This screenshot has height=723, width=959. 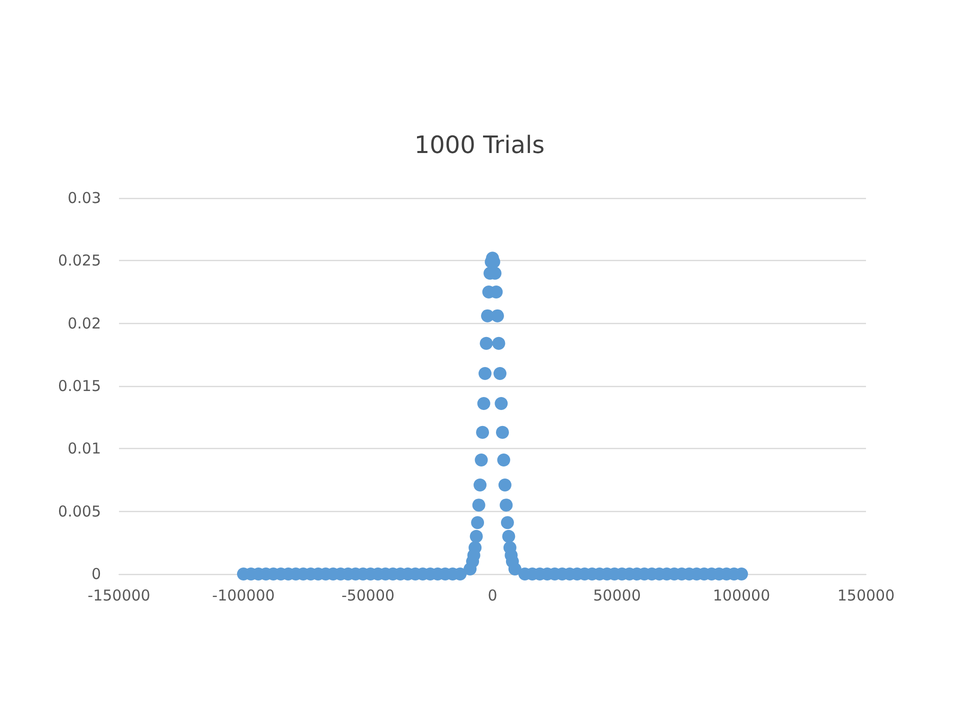 What do you see at coordinates (368, 595) in the screenshot?
I see `x-tick-label: -50000` at bounding box center [368, 595].